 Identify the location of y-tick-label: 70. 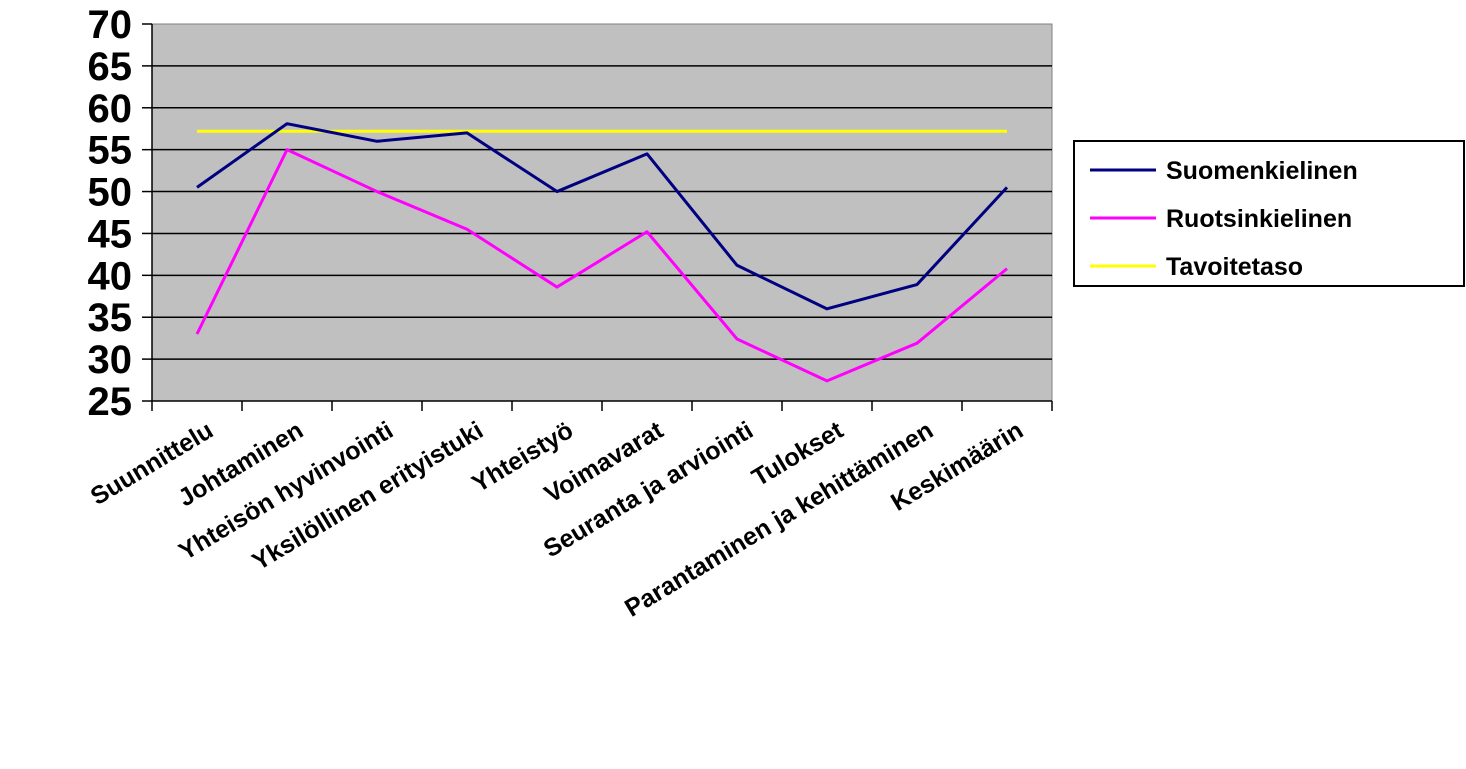
(110, 25).